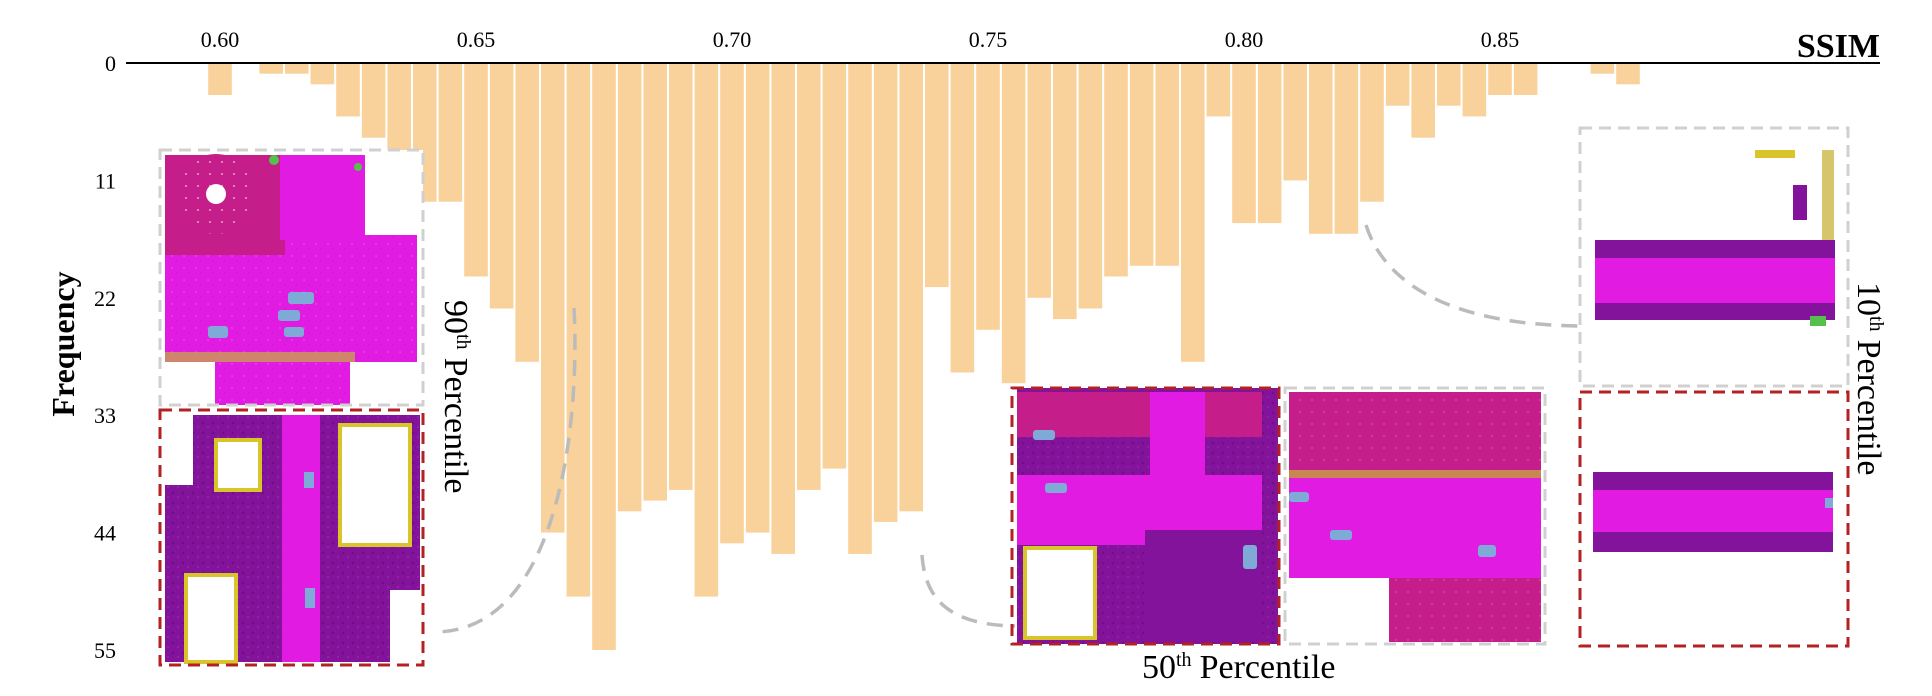 This screenshot has width=1932, height=696. I want to click on label-p10: 10th Percentile, so click(1868, 379).